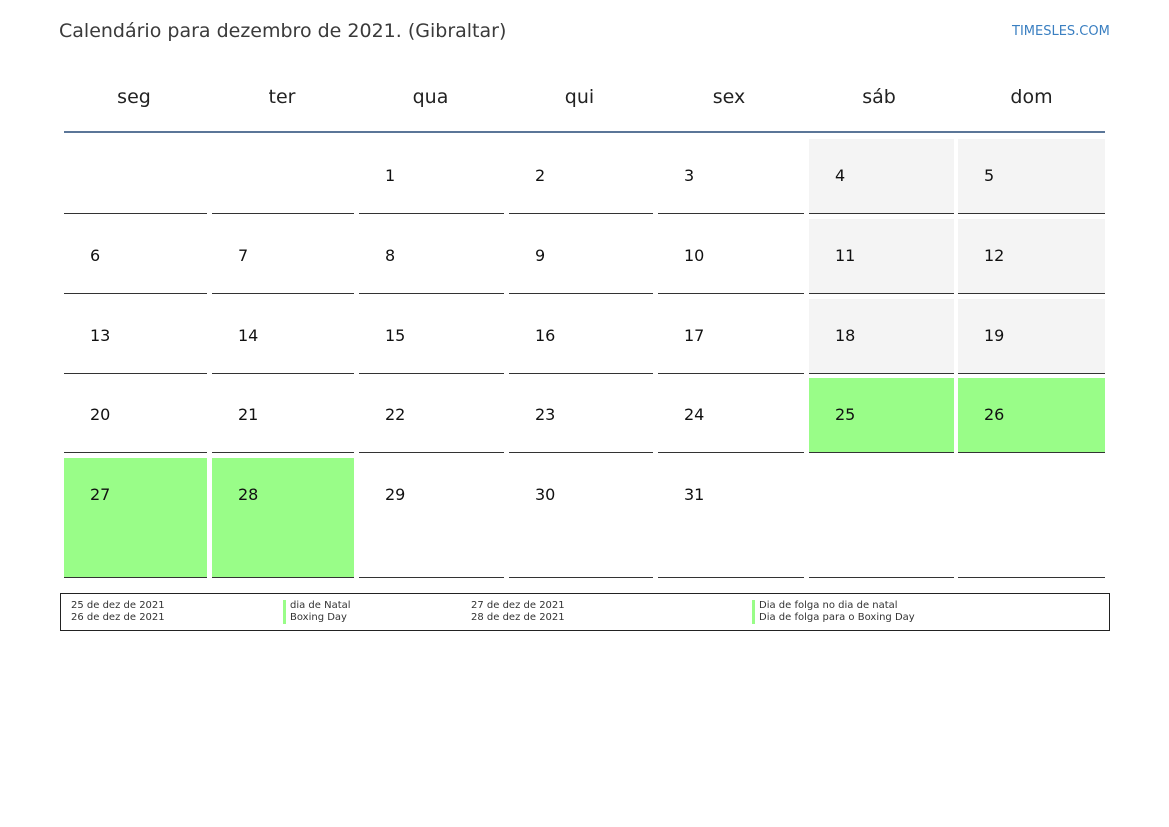 Image resolution: width=1169 pixels, height=827 pixels. What do you see at coordinates (545, 335) in the screenshot?
I see `day-number: 16` at bounding box center [545, 335].